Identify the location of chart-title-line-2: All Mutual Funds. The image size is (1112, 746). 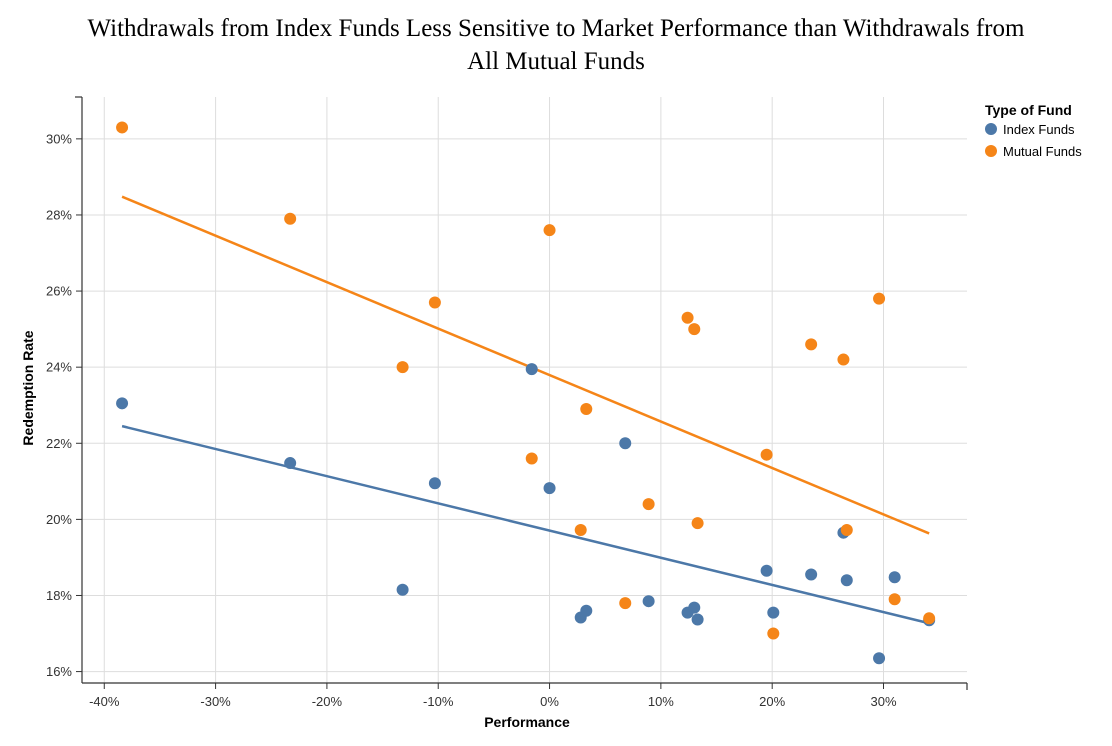
(556, 61).